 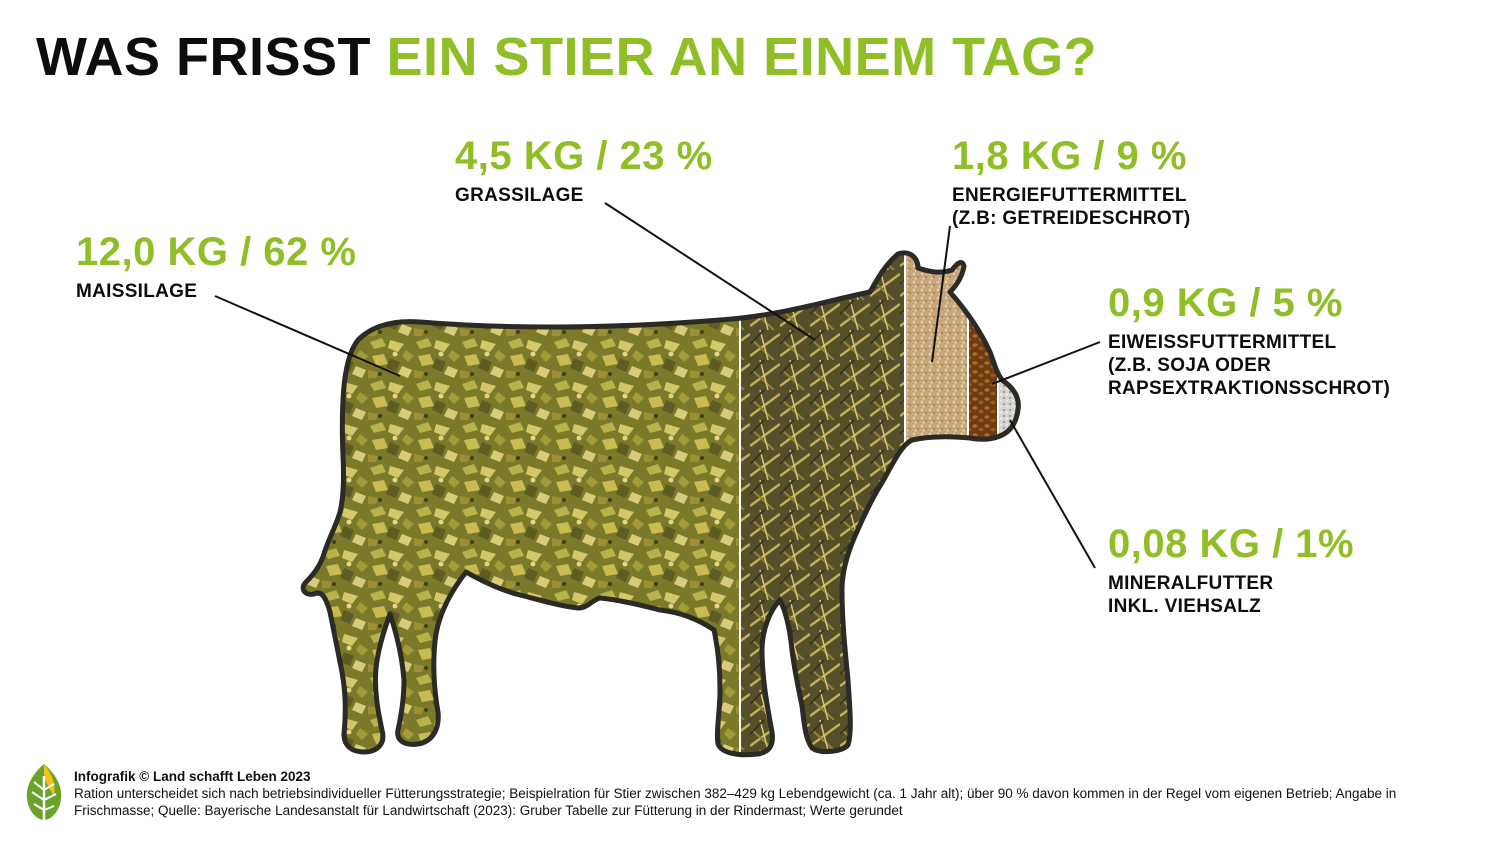 What do you see at coordinates (44, 792) in the screenshot?
I see `leaf-logo-icon` at bounding box center [44, 792].